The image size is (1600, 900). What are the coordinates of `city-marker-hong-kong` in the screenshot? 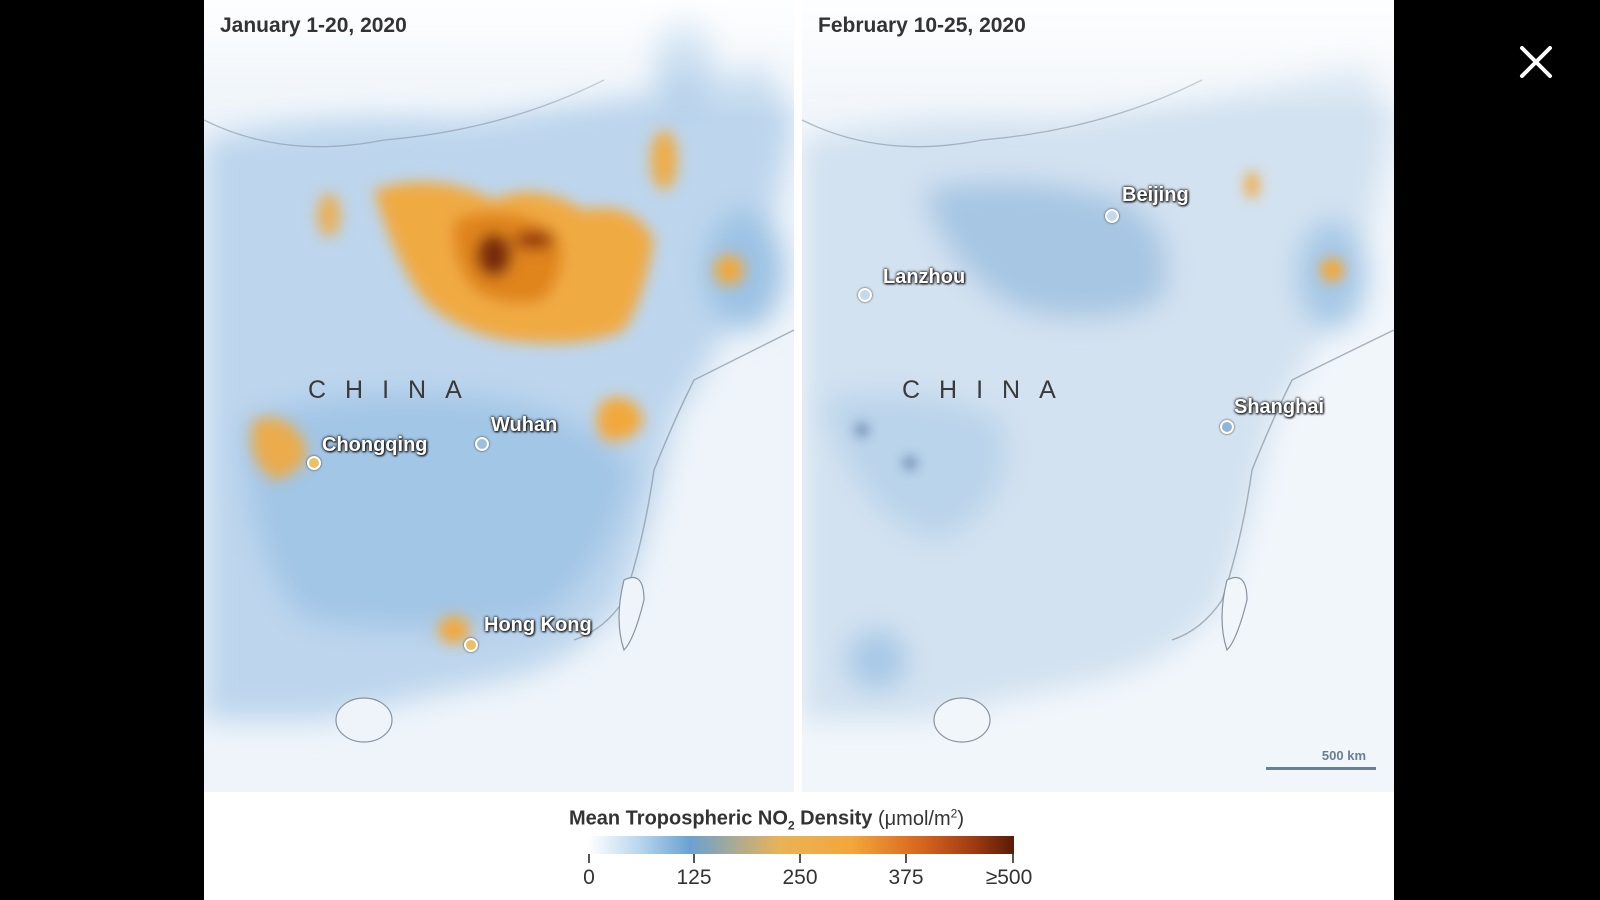 It's located at (471, 645).